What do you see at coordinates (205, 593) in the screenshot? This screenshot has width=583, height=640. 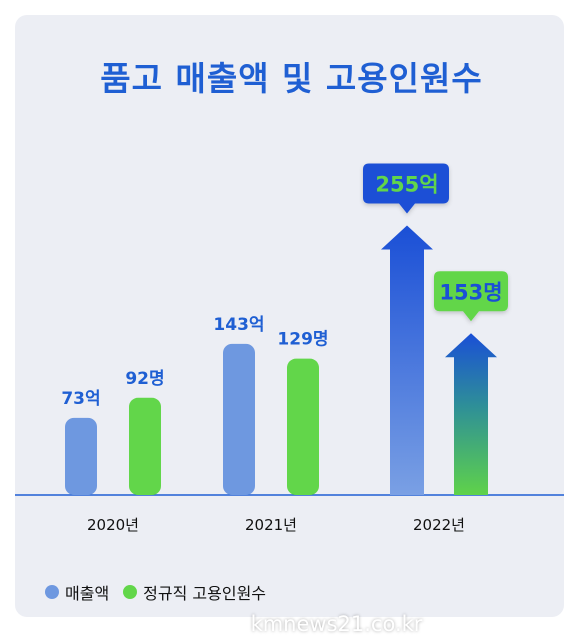 I see `legend-label-employees: 정규직 고용인원수` at bounding box center [205, 593].